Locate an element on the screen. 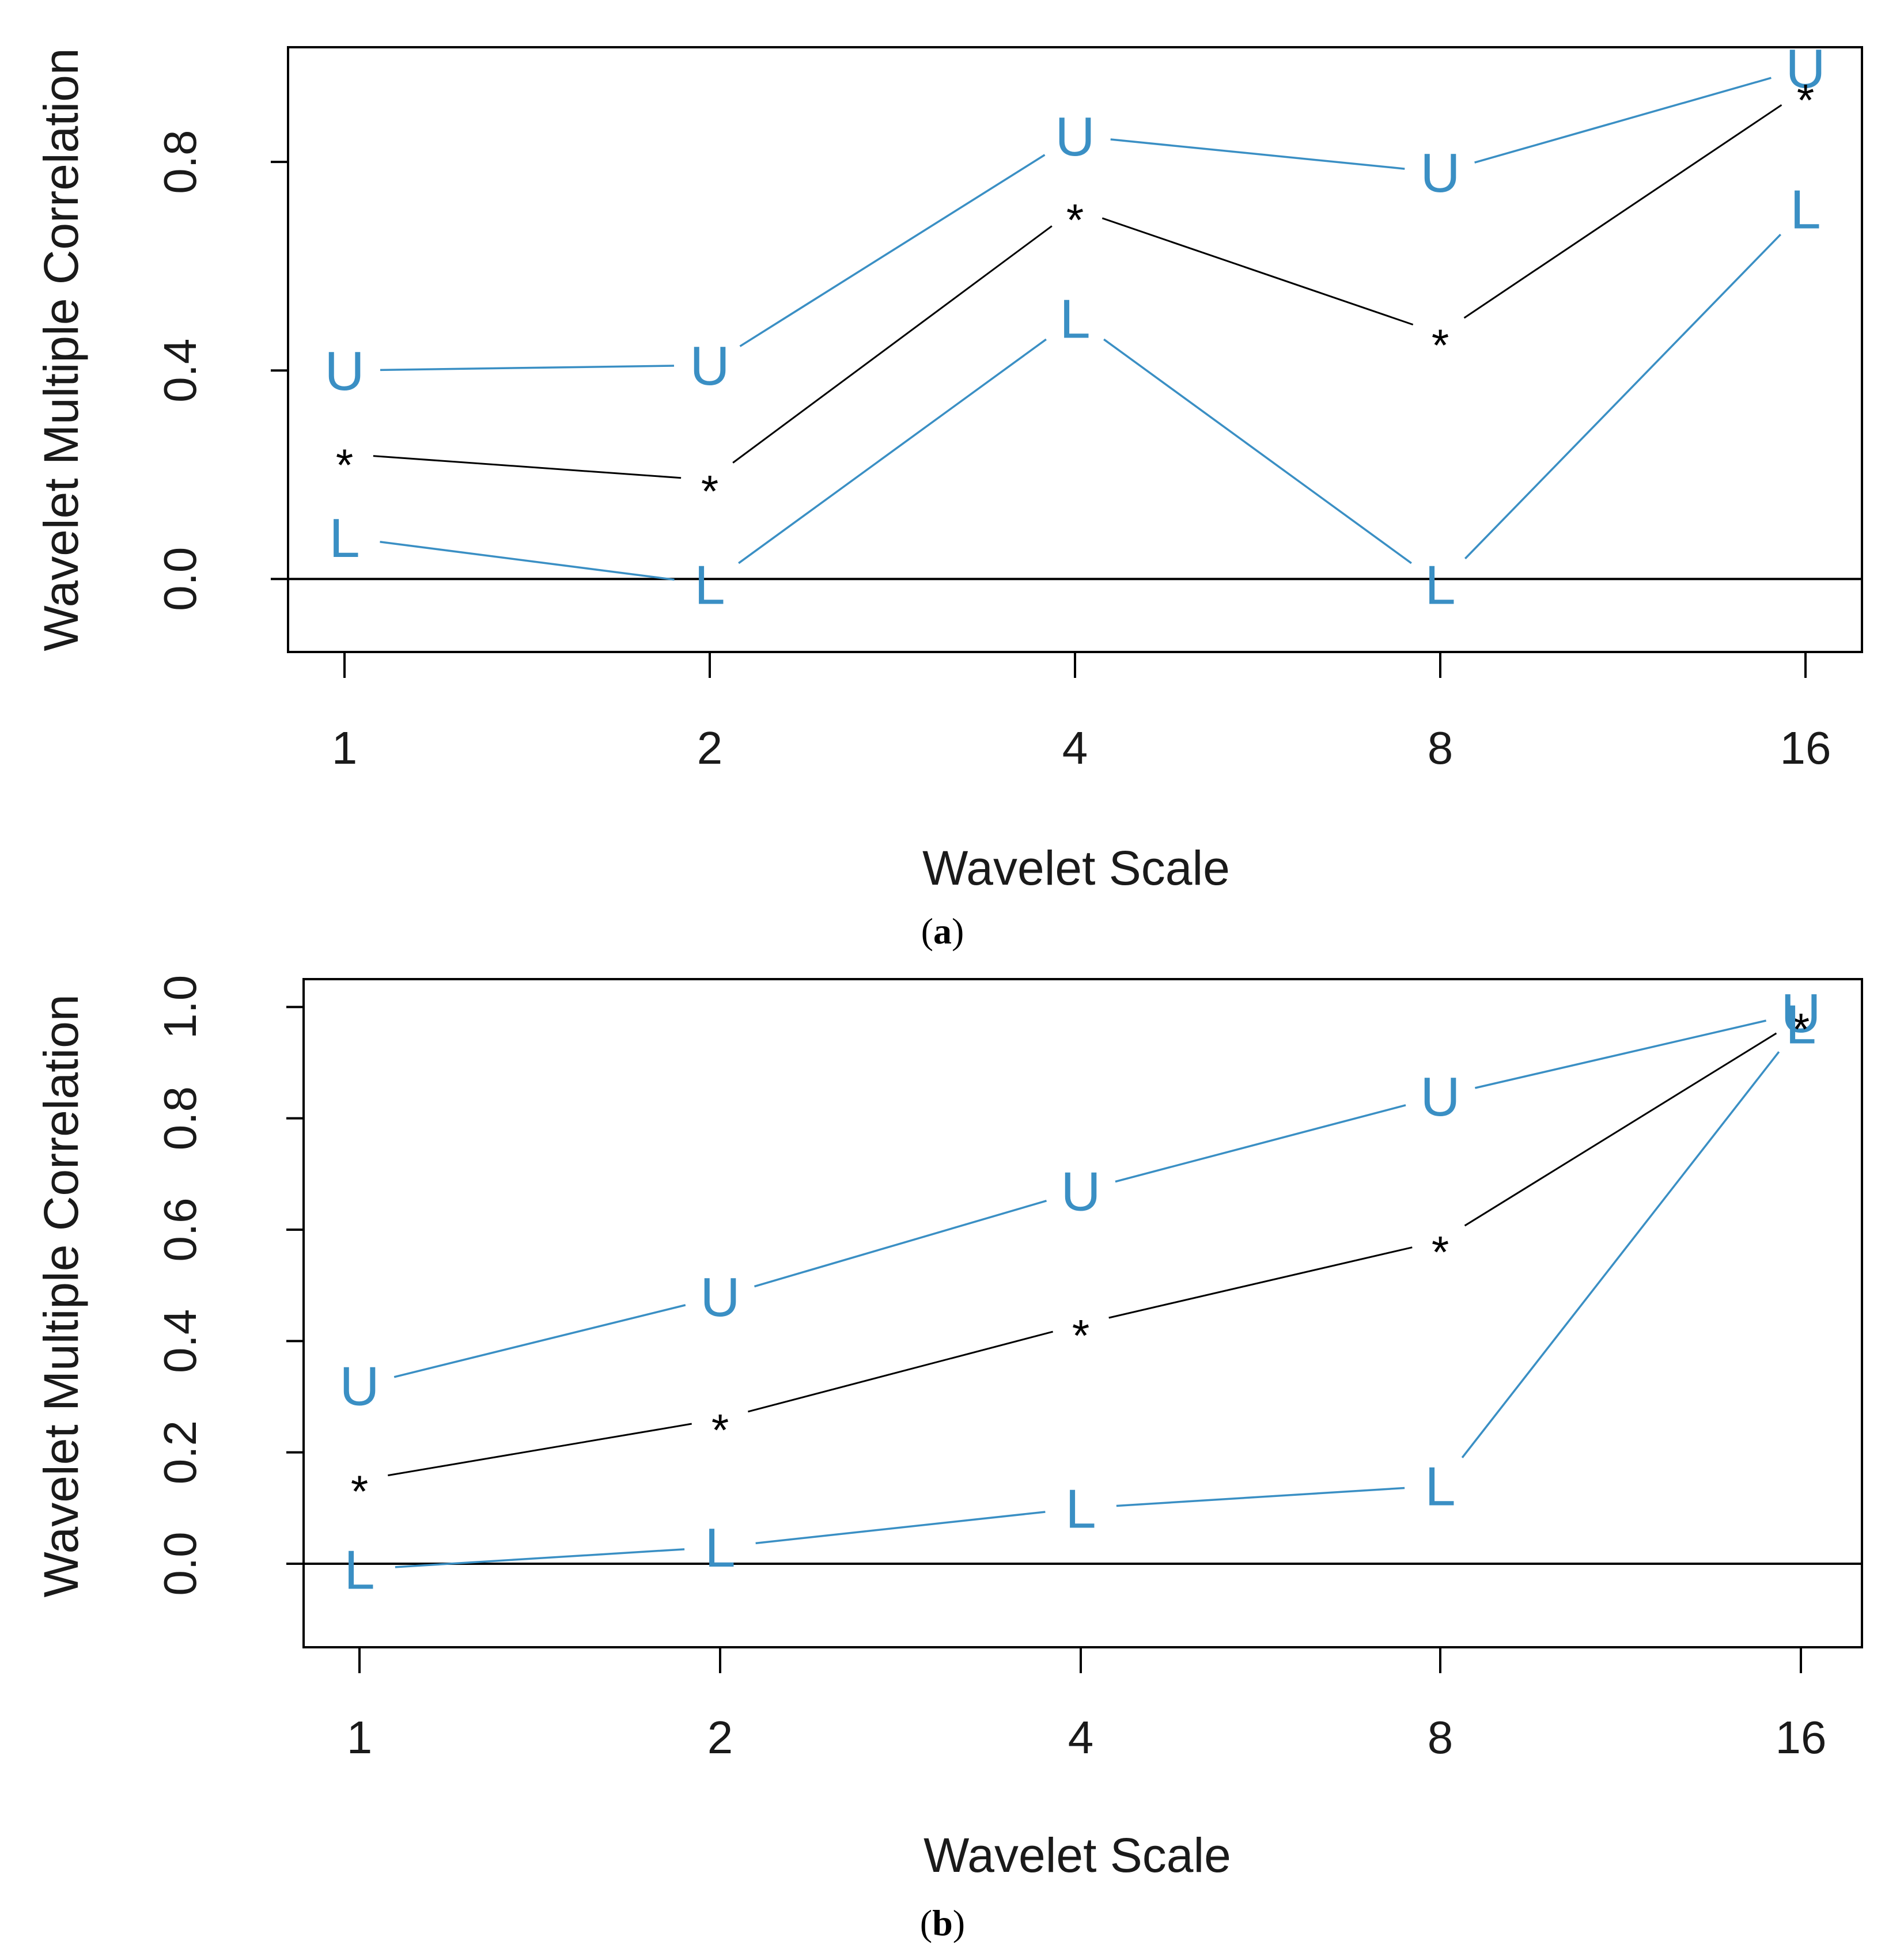  caption-letter: a is located at coordinates (942, 931).